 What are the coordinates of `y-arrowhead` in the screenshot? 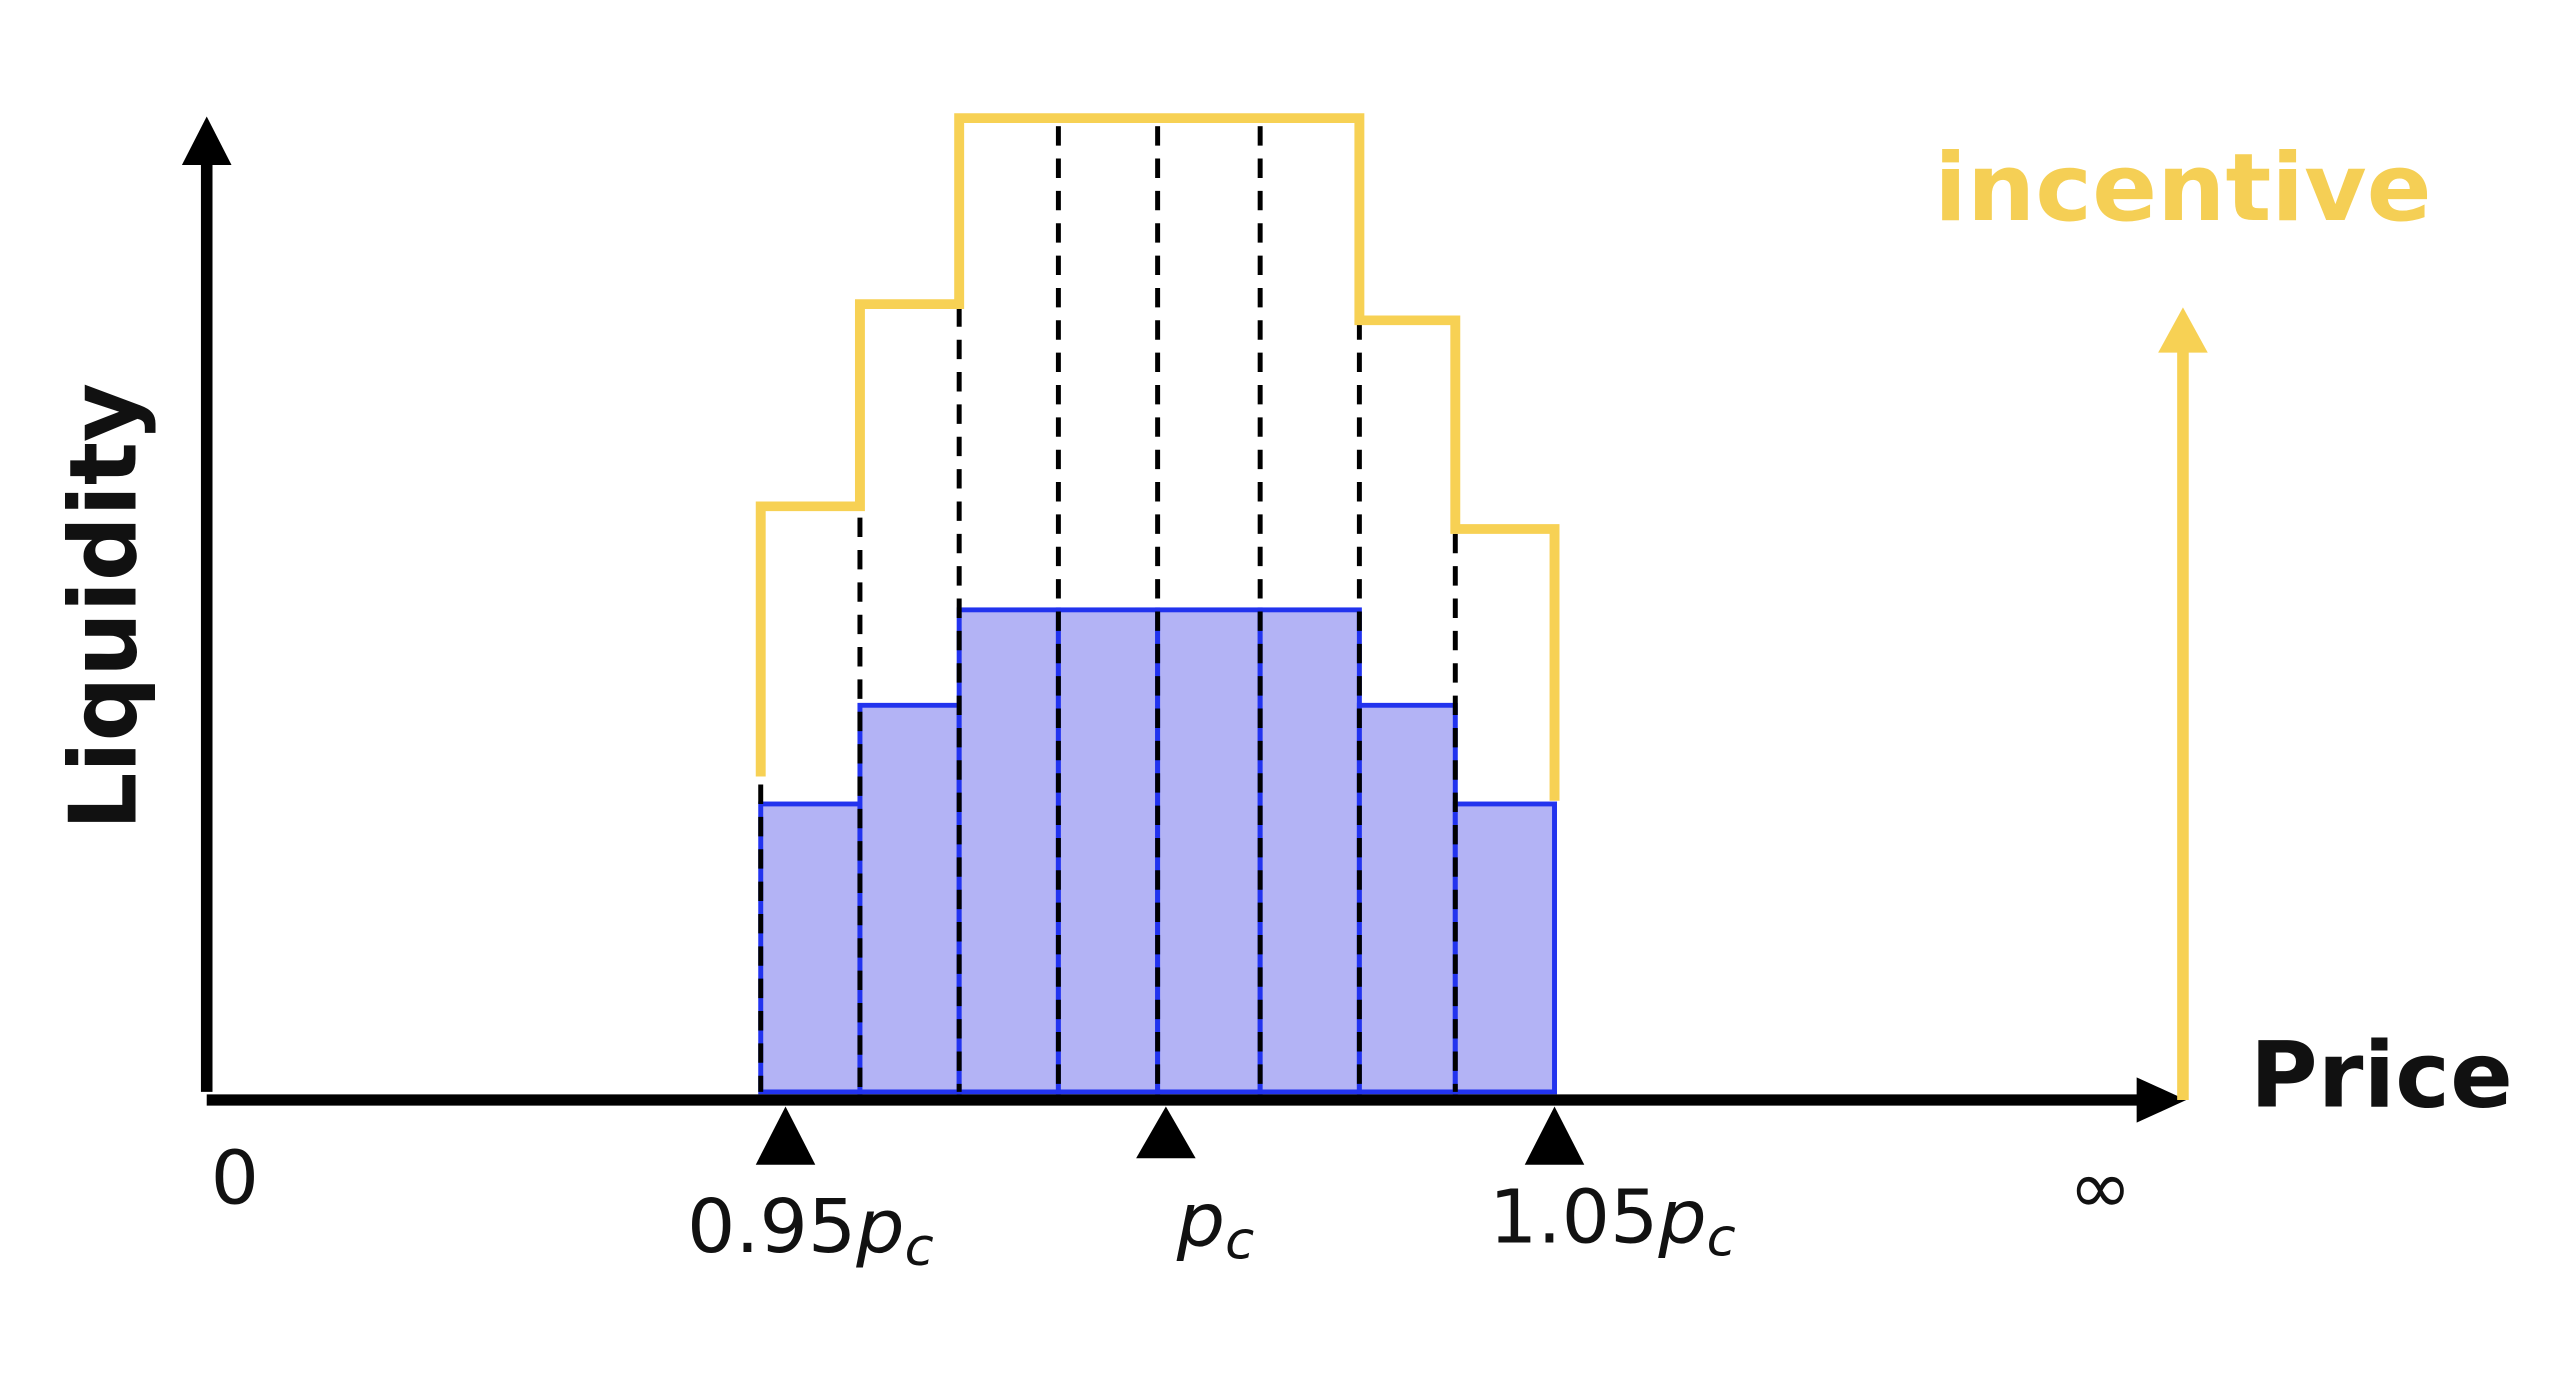 It's located at (206, 140).